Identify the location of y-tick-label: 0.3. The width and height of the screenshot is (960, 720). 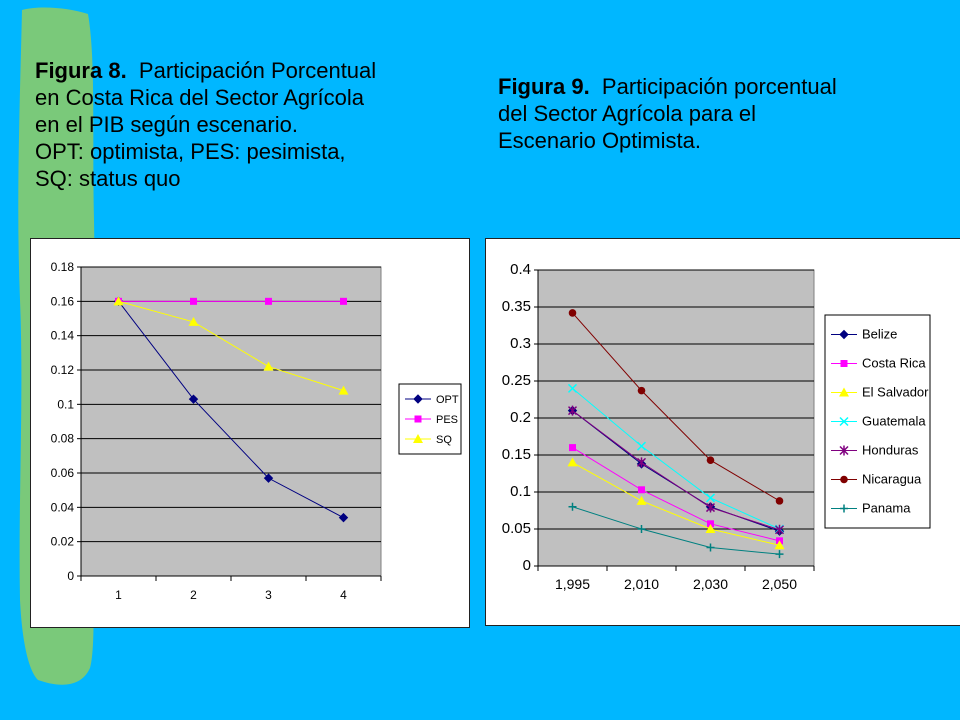
(520, 343).